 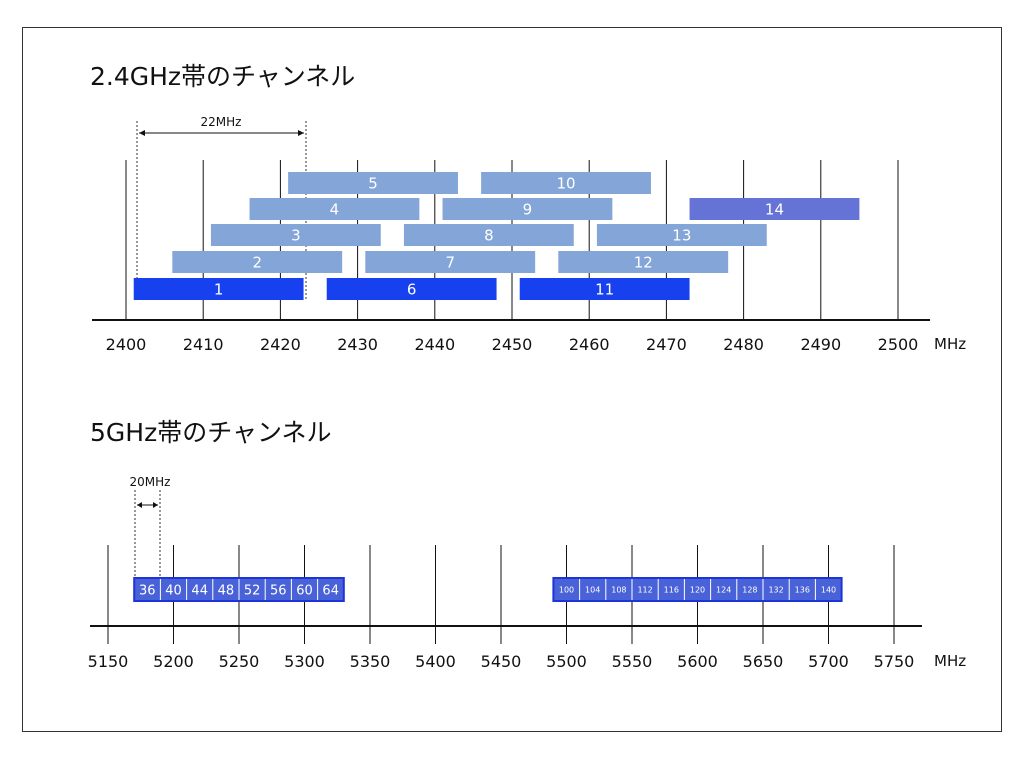 I want to click on tick-label-2480: 2480, so click(x=743, y=344).